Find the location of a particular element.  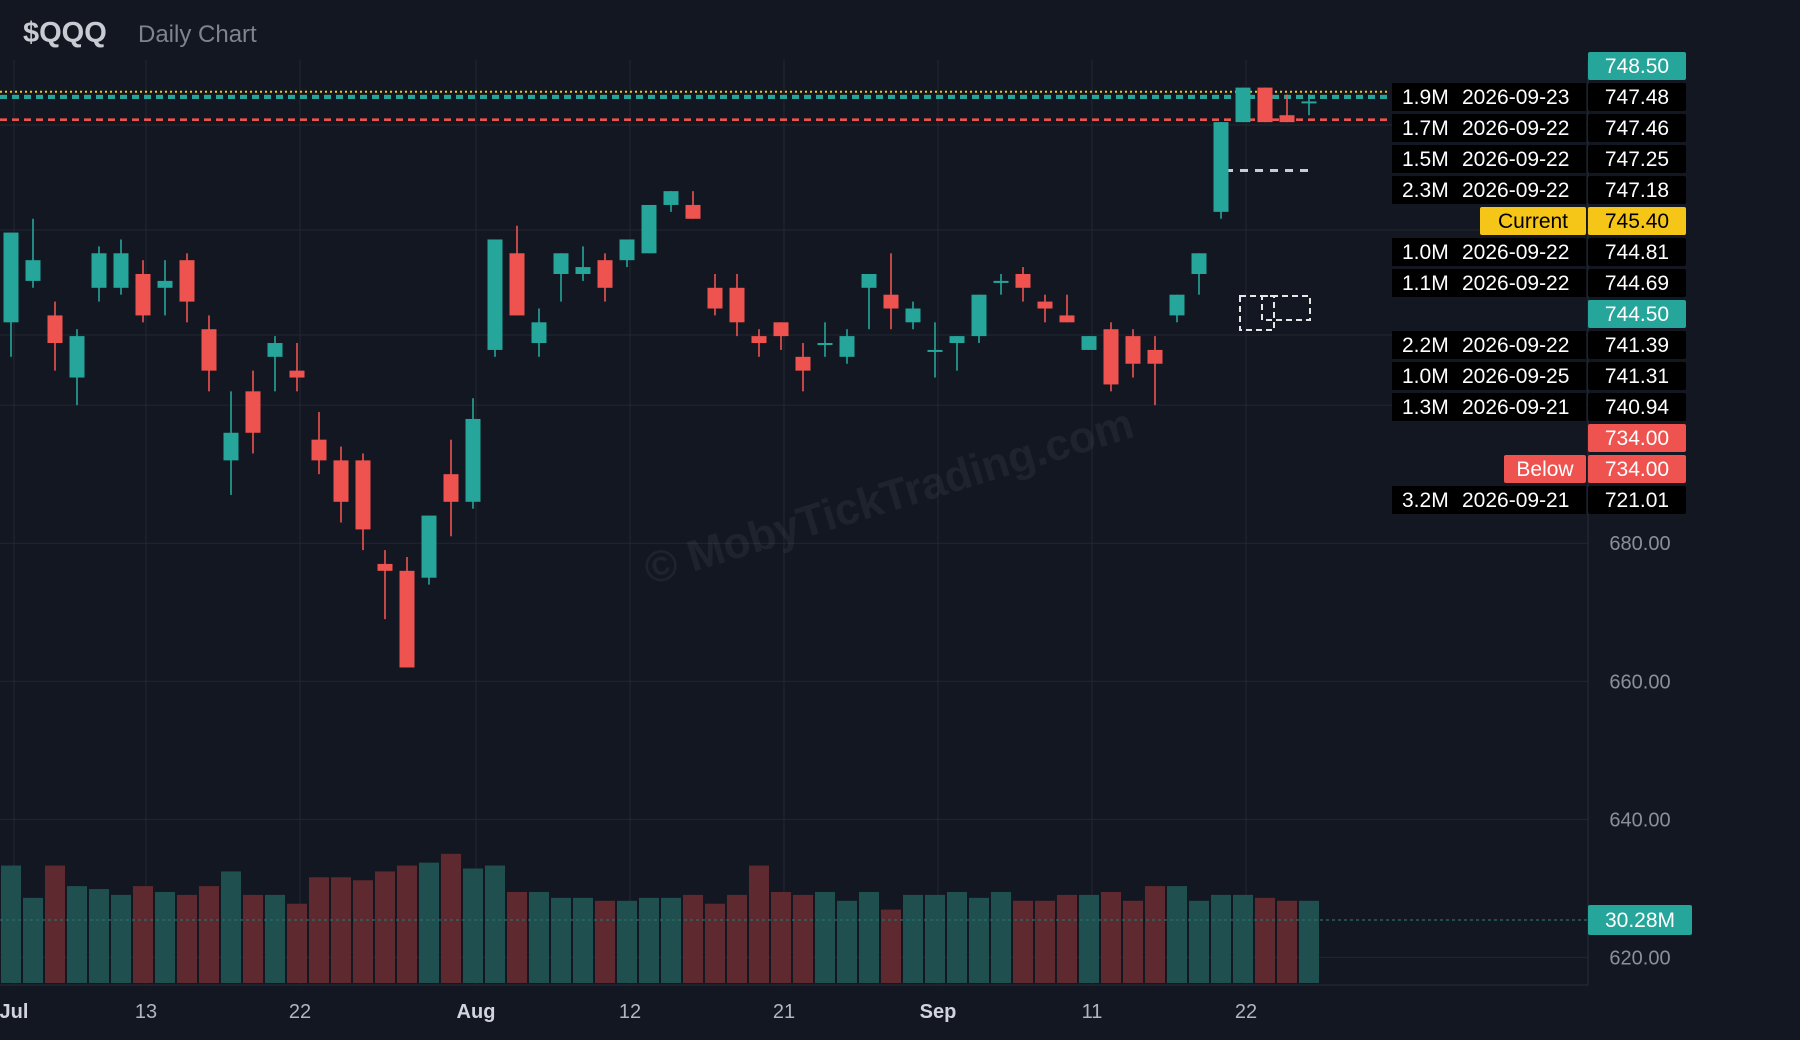

time-tick: Aug is located at coordinates (476, 1012).